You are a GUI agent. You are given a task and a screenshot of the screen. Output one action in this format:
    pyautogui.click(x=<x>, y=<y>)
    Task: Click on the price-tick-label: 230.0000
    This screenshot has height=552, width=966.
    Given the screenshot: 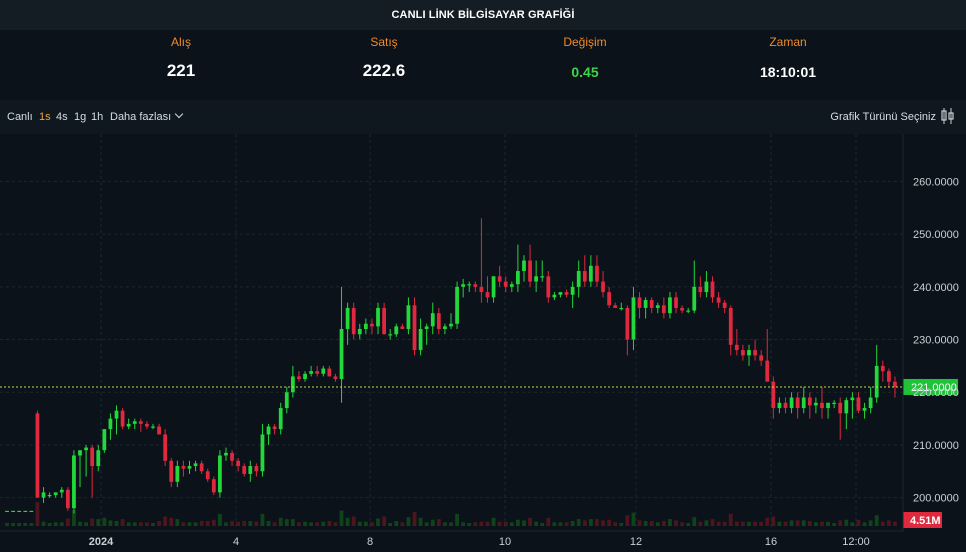 What is the action you would take?
    pyautogui.click(x=936, y=341)
    